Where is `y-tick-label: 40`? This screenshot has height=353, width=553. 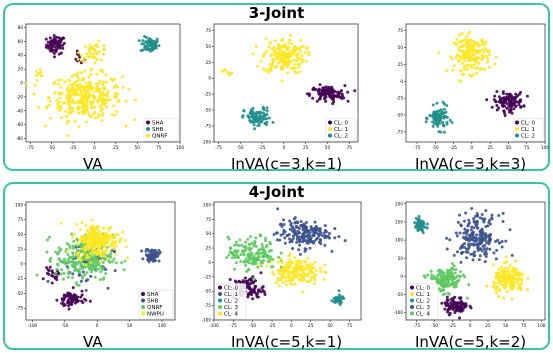 y-tick-label: 40 is located at coordinates (21, 55).